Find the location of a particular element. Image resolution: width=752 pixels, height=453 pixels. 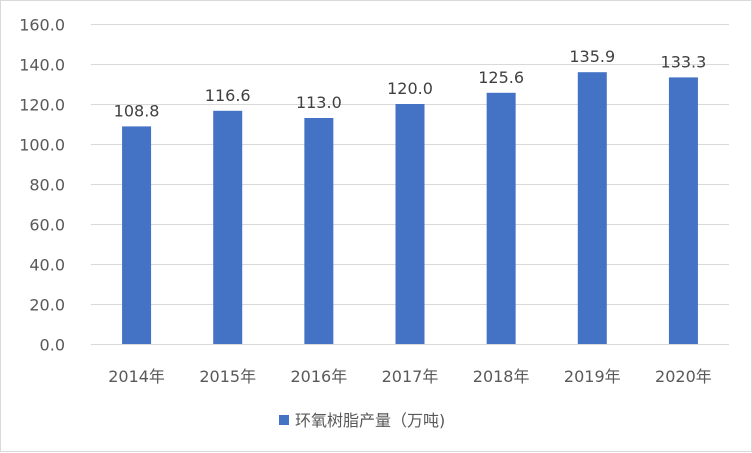

x-tick-label: 2015年 is located at coordinates (227, 376).